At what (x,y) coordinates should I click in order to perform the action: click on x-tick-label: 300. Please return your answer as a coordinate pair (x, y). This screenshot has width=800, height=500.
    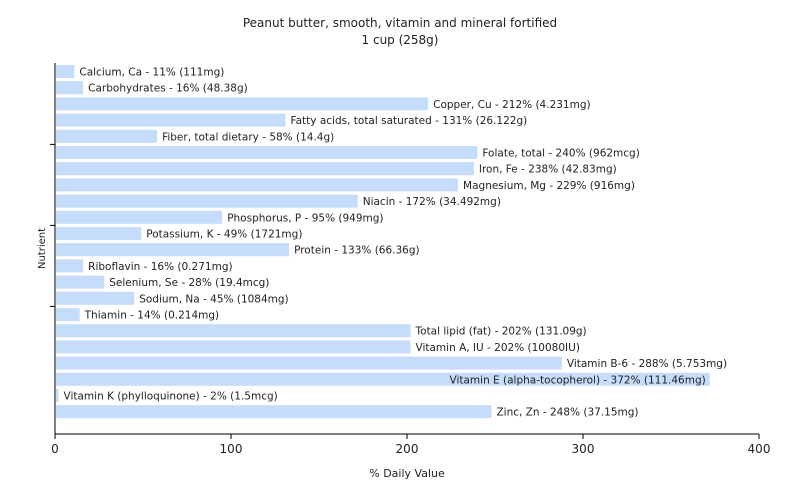
    Looking at the image, I should click on (583, 449).